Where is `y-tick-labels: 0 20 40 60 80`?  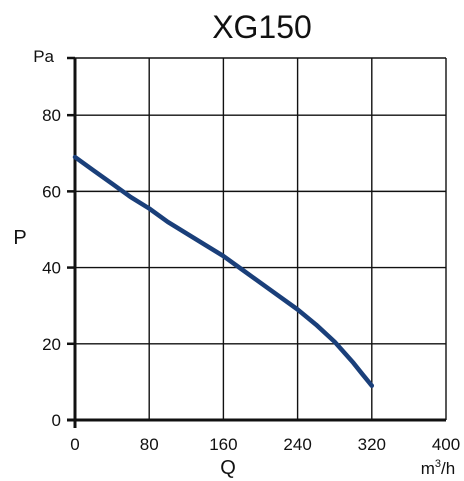
y-tick-labels: 0 20 40 60 80 is located at coordinates (51, 268).